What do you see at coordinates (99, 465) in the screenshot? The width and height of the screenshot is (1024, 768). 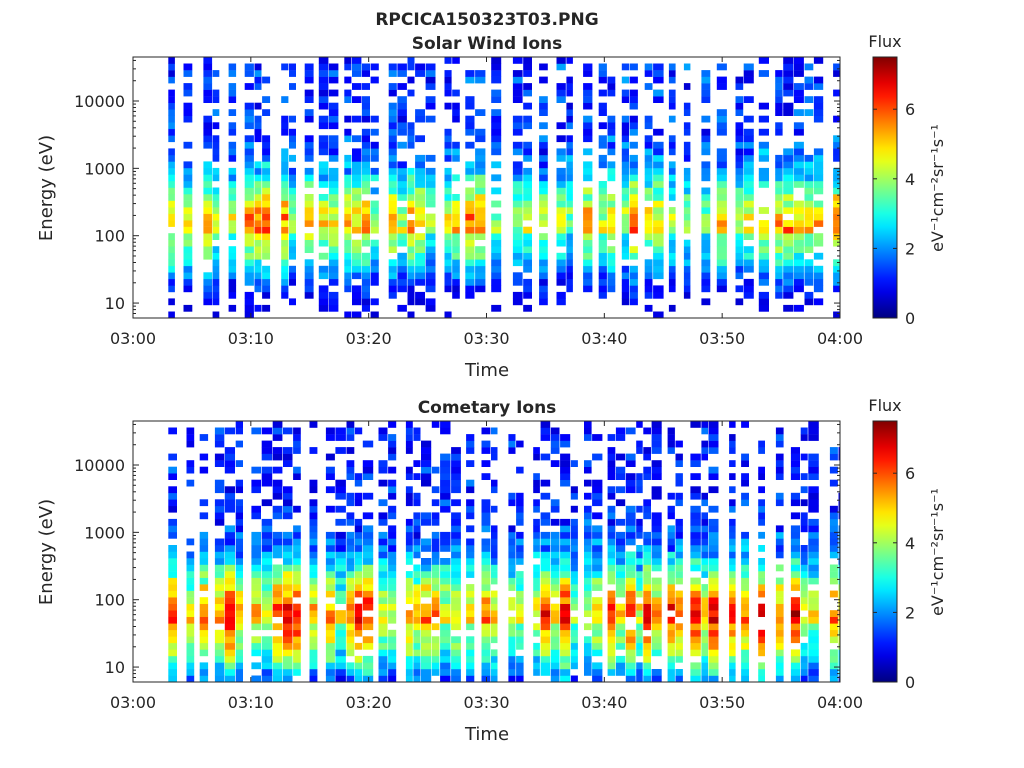 I see `y-tick-label: 10000` at bounding box center [99, 465].